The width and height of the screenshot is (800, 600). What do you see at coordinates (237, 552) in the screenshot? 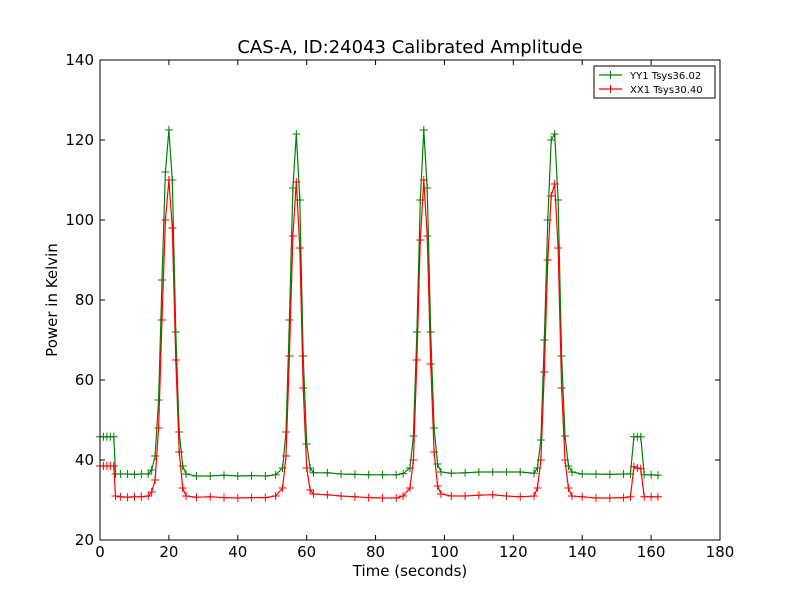
I see `x-tick-label: 40` at bounding box center [237, 552].